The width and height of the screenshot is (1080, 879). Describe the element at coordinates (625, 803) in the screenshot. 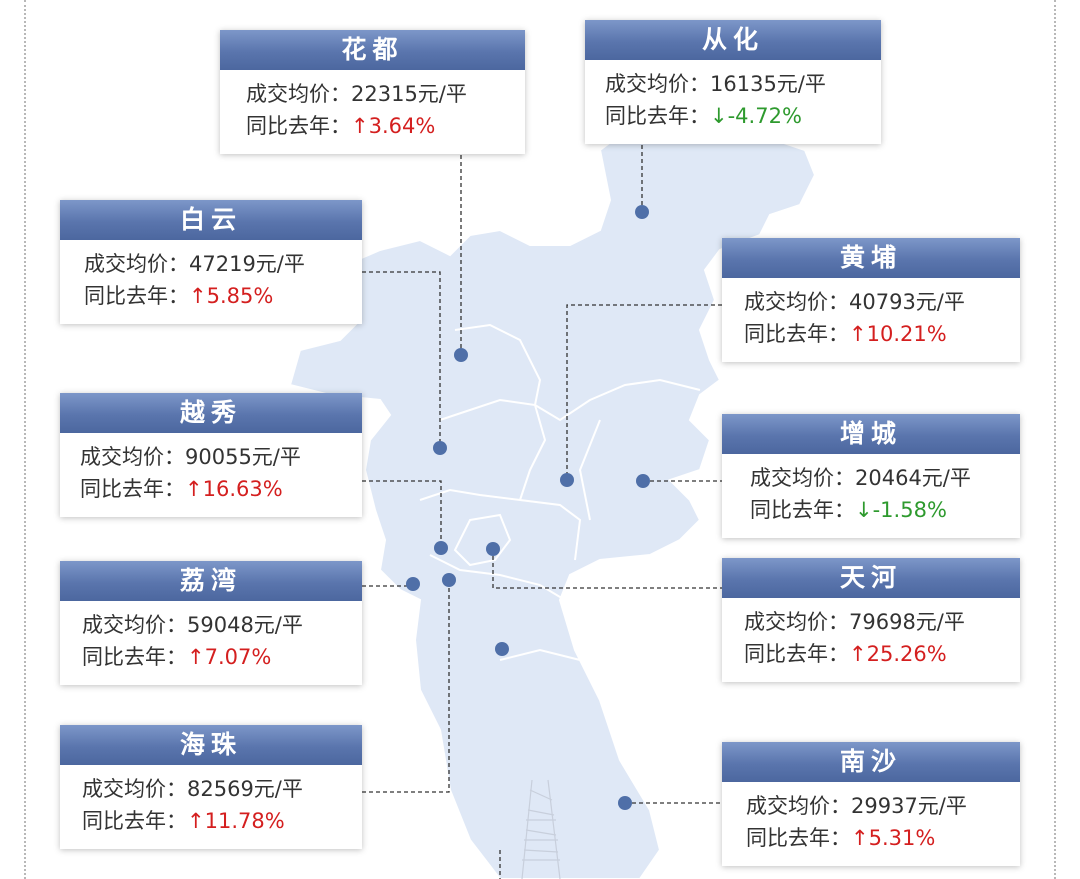

I see `marker-nansha` at that location.